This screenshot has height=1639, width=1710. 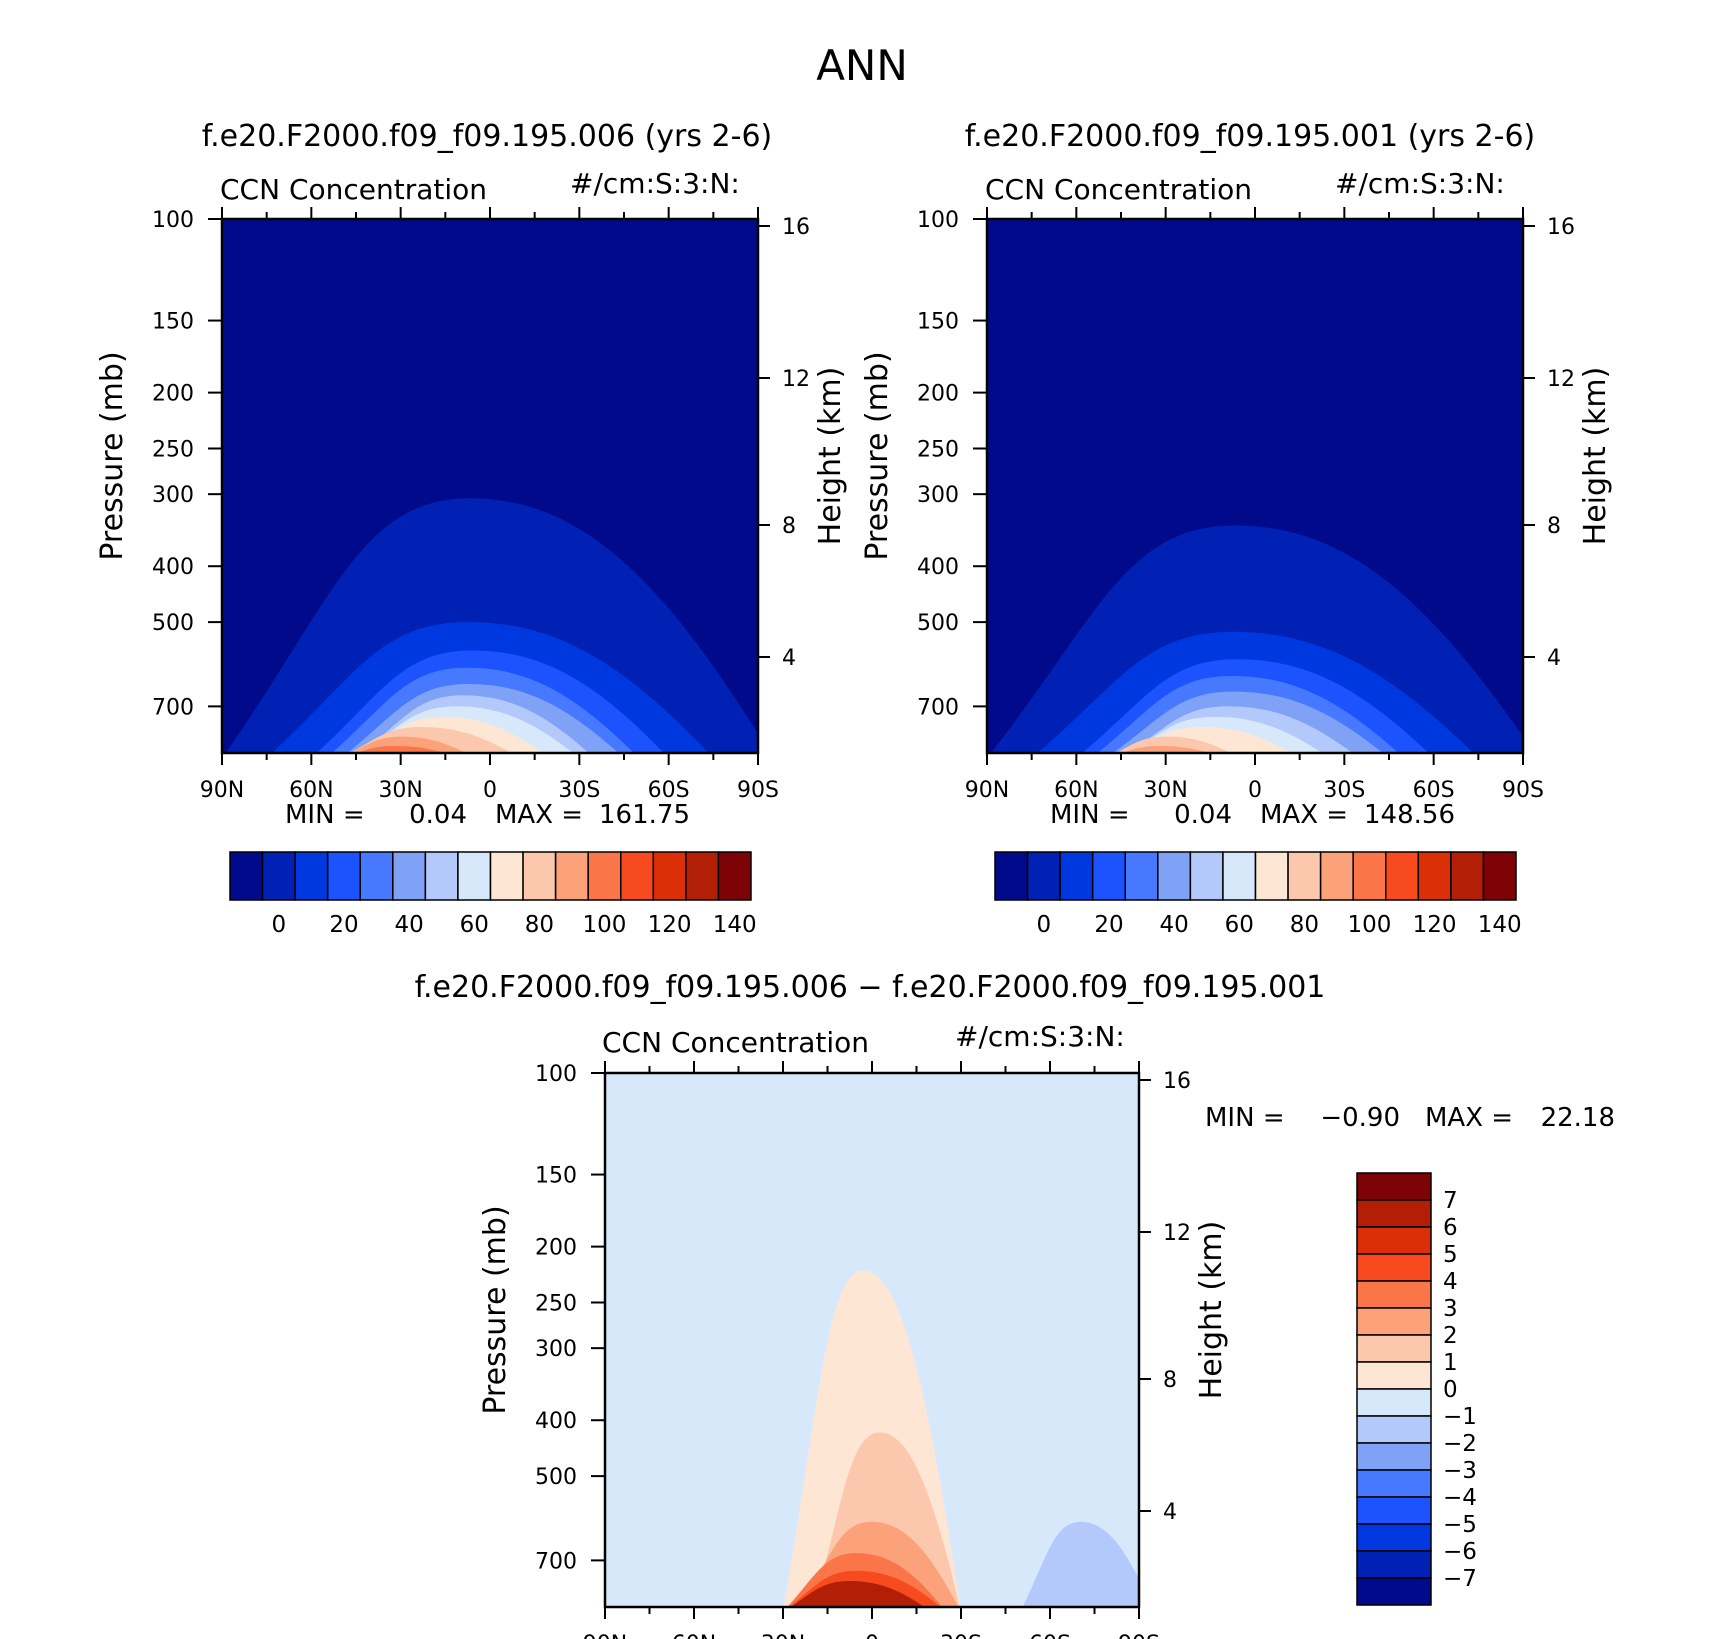 I want to click on y-tick-label-2: 200, so click(x=556, y=1248).